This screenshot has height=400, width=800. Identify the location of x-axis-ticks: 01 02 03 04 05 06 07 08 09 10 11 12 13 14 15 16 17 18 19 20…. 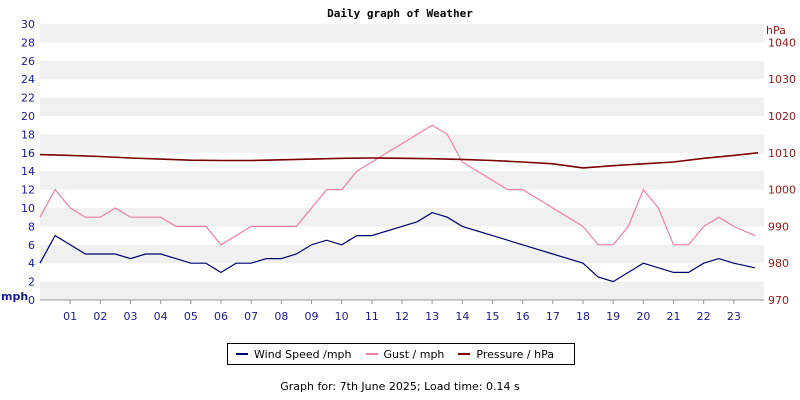
(402, 311).